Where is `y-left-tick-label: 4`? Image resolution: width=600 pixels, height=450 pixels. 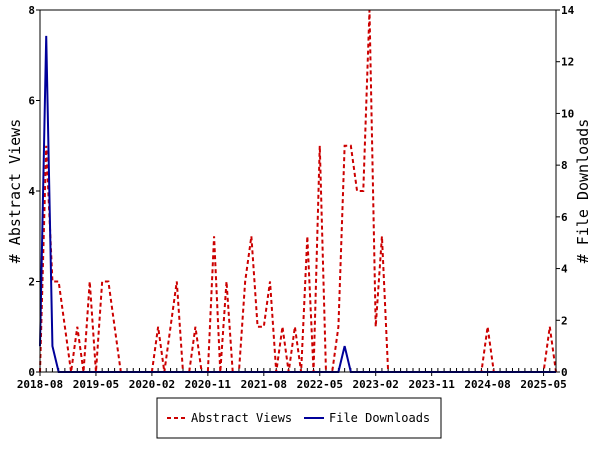 y-left-tick-label: 4 is located at coordinates (31, 191).